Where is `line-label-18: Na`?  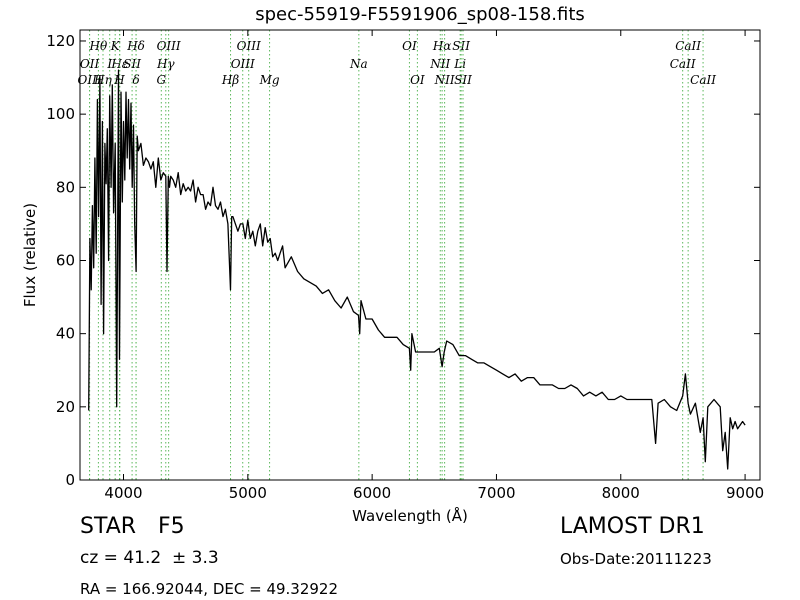
line-label-18: Na is located at coordinates (358, 64).